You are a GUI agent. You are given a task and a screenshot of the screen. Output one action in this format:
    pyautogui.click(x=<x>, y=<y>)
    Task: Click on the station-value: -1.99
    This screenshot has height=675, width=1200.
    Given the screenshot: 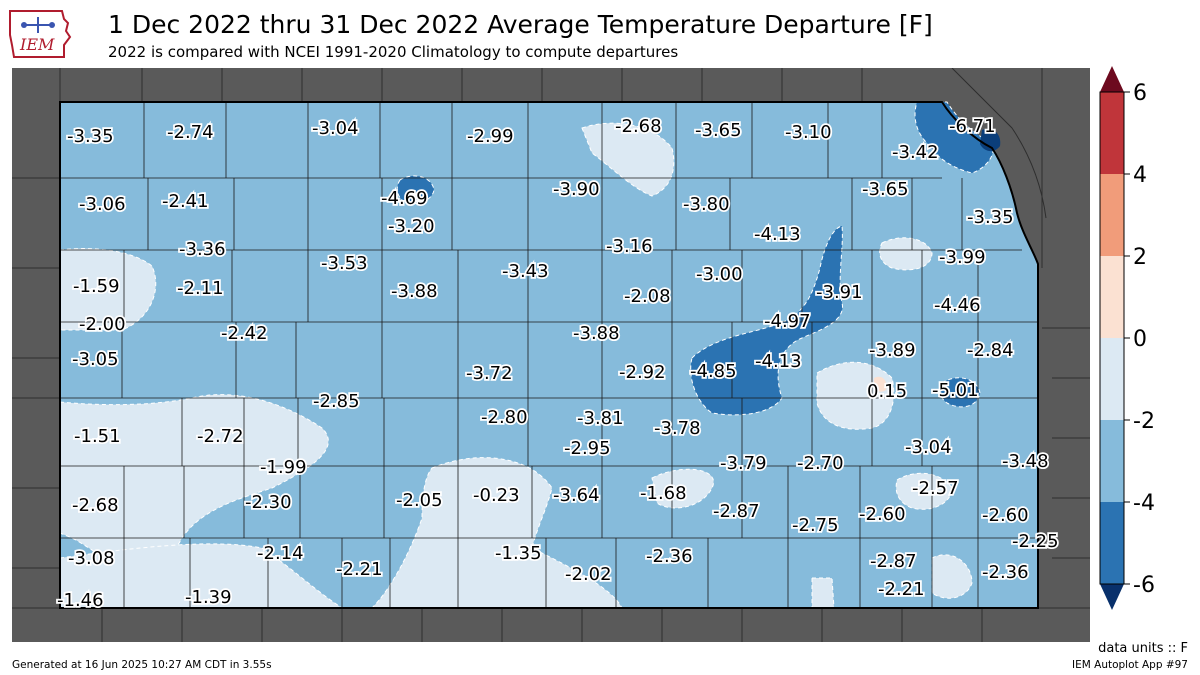 What is the action you would take?
    pyautogui.click(x=283, y=467)
    